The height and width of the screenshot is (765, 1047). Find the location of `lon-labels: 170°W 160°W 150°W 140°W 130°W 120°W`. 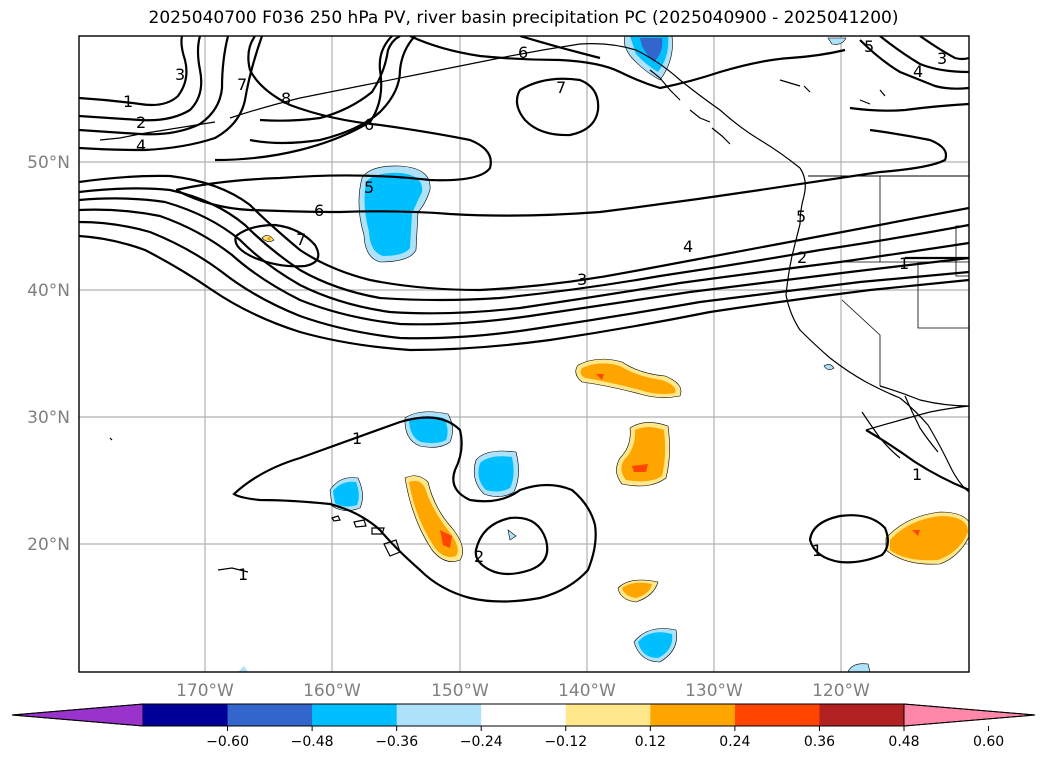

lon-labels: 170°W 160°W 150°W 140°W 130°W 120°W is located at coordinates (523, 691).